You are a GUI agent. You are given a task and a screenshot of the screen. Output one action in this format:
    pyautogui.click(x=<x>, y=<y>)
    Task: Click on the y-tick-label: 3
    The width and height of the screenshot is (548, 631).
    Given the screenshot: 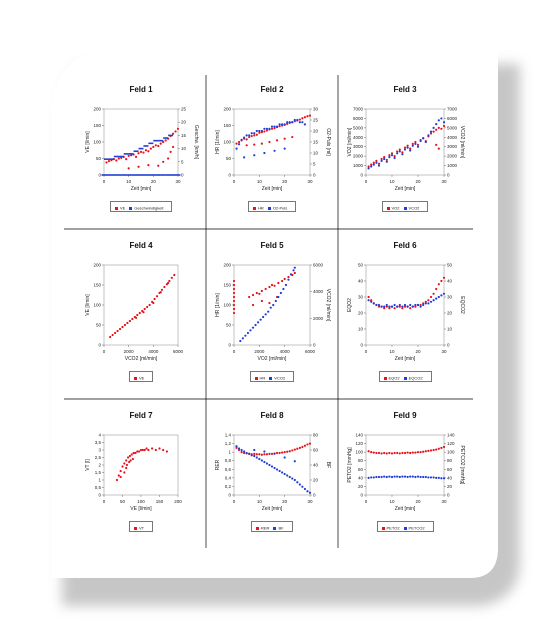 What is the action you would take?
    pyautogui.click(x=99, y=450)
    